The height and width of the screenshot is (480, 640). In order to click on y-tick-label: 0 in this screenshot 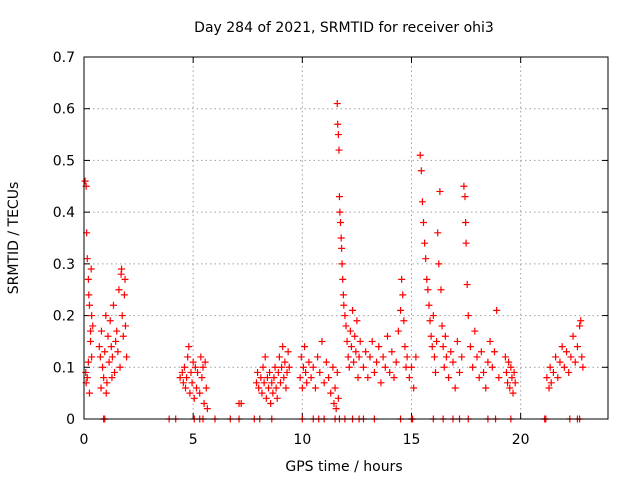, I will do `click(70, 420)`.